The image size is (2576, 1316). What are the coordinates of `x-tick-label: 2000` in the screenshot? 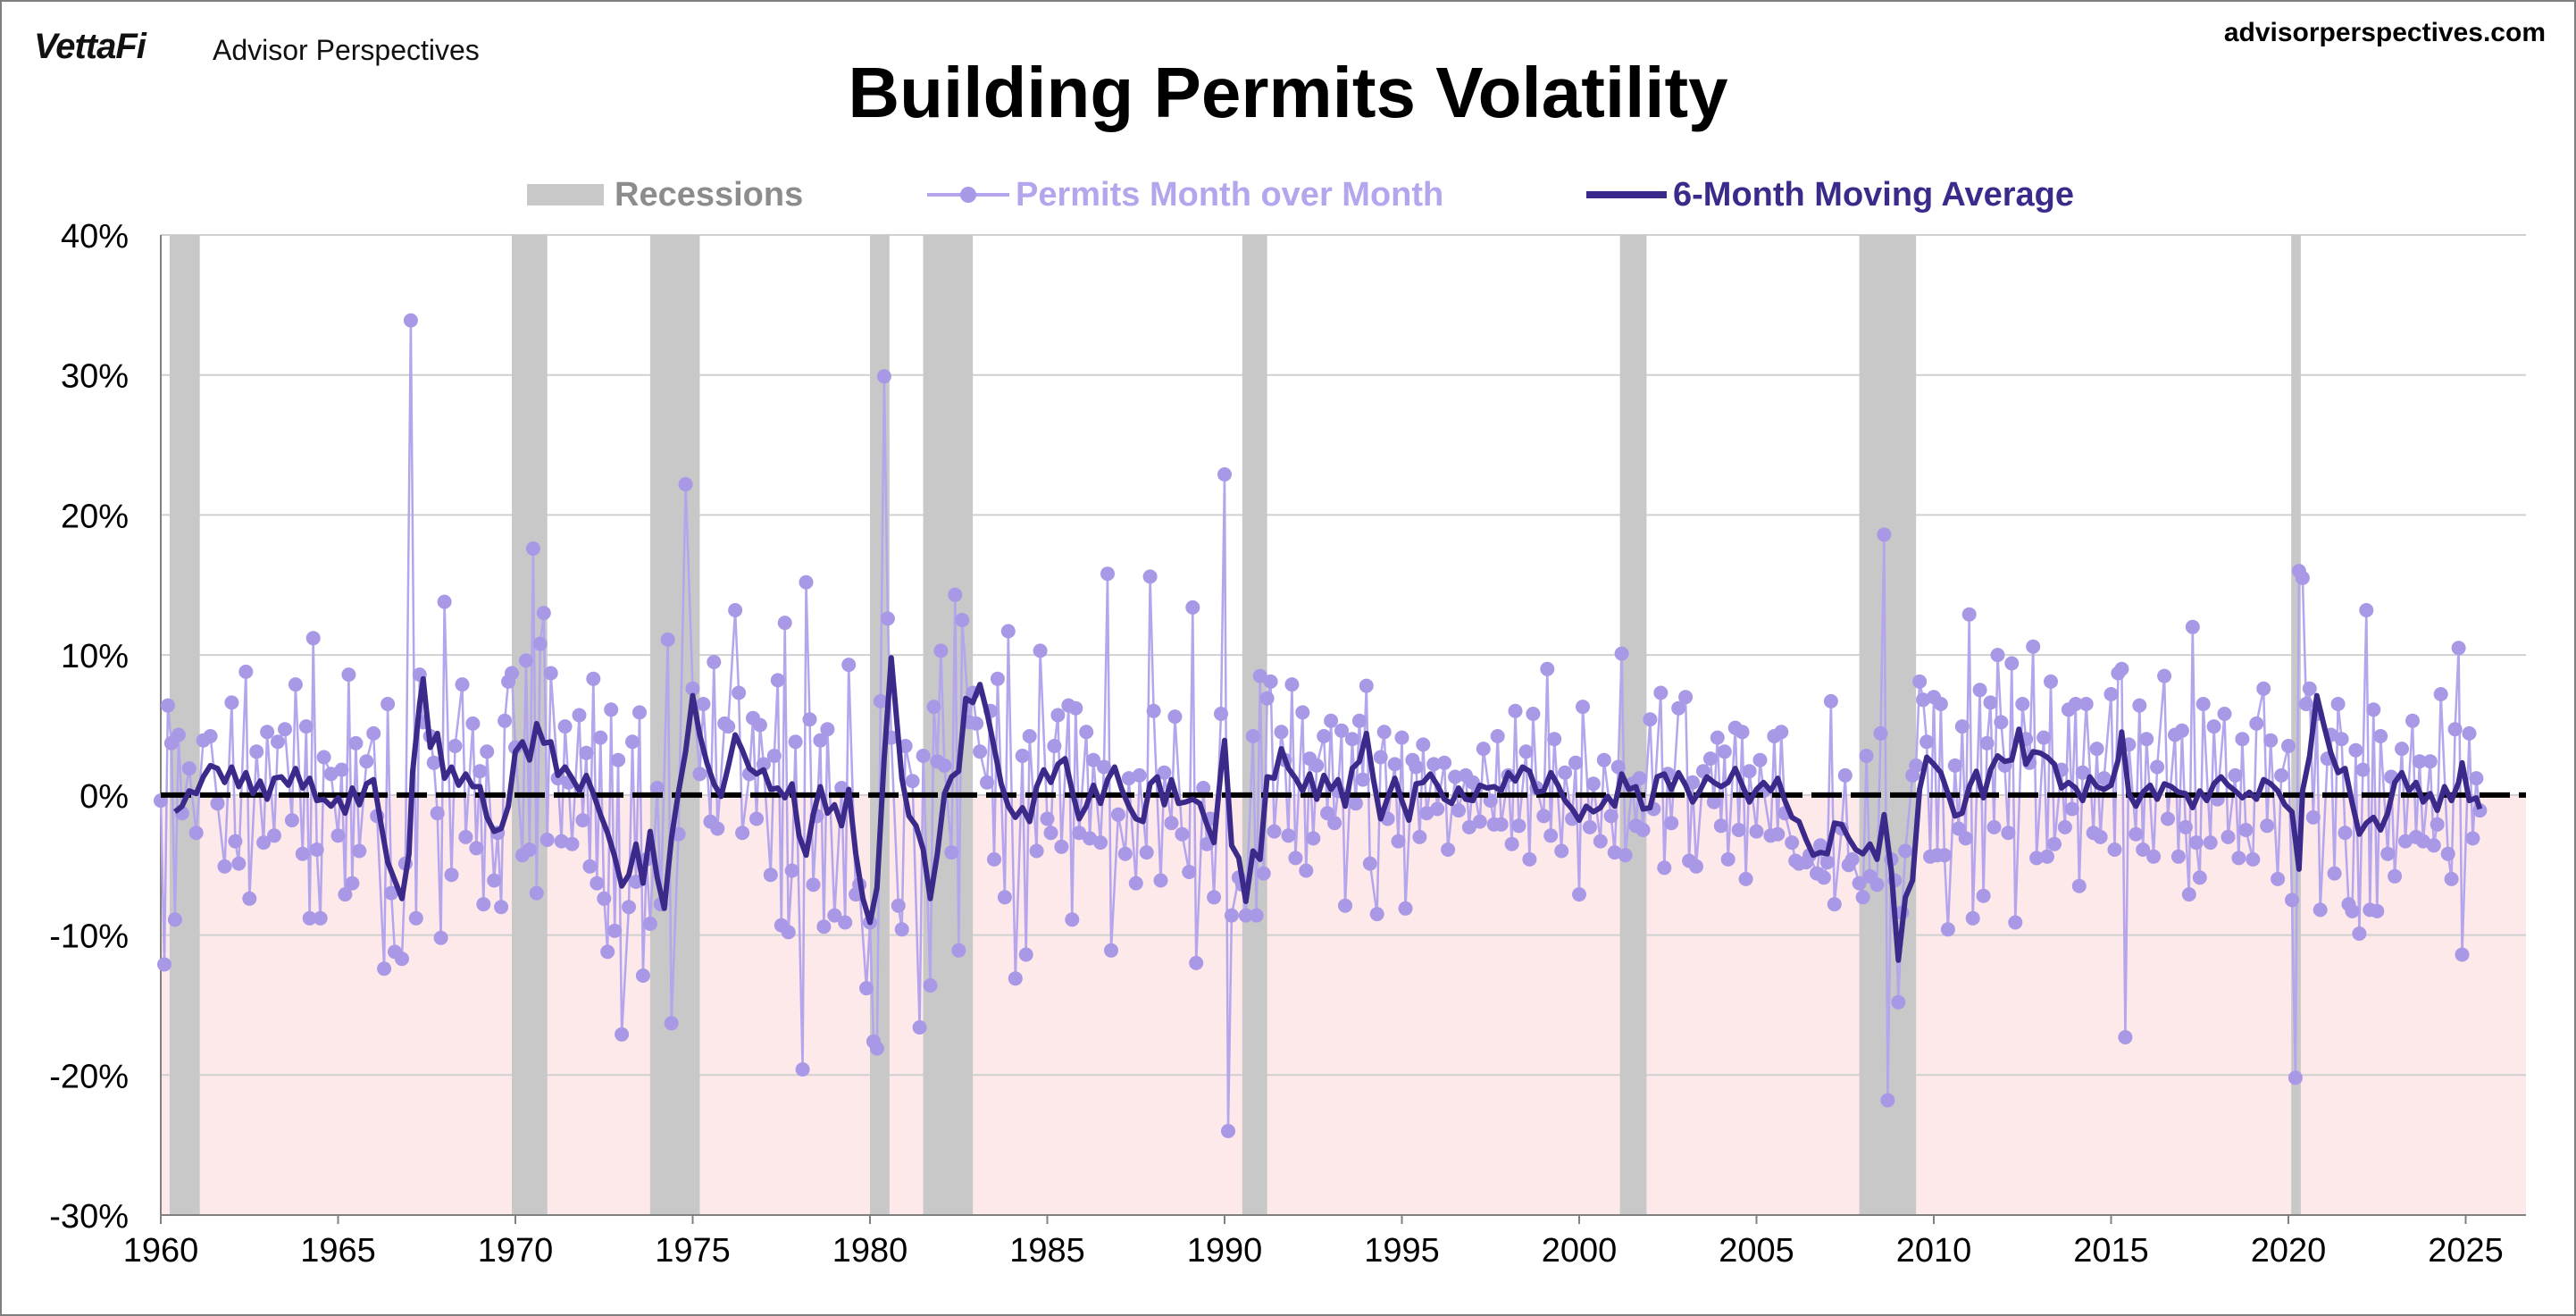 It's located at (1580, 1251).